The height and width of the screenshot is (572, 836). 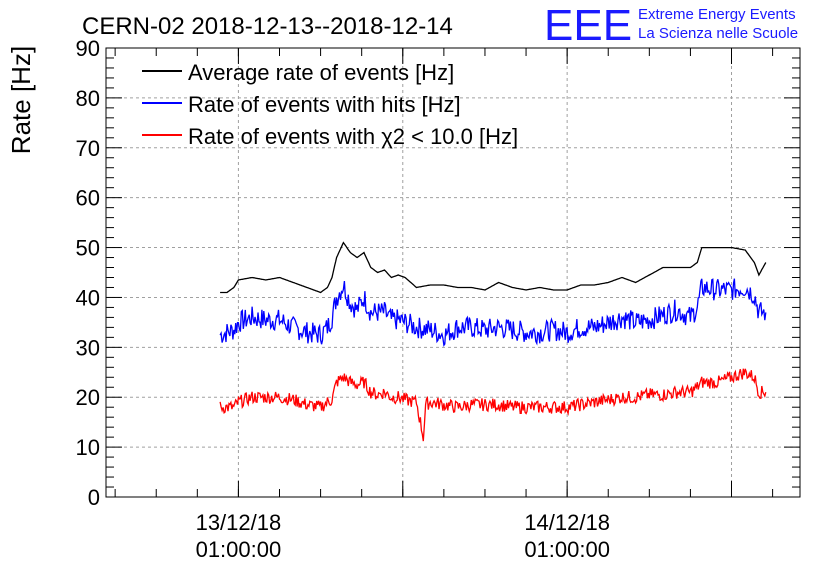 What do you see at coordinates (88, 297) in the screenshot?
I see `y-tick-label: 40` at bounding box center [88, 297].